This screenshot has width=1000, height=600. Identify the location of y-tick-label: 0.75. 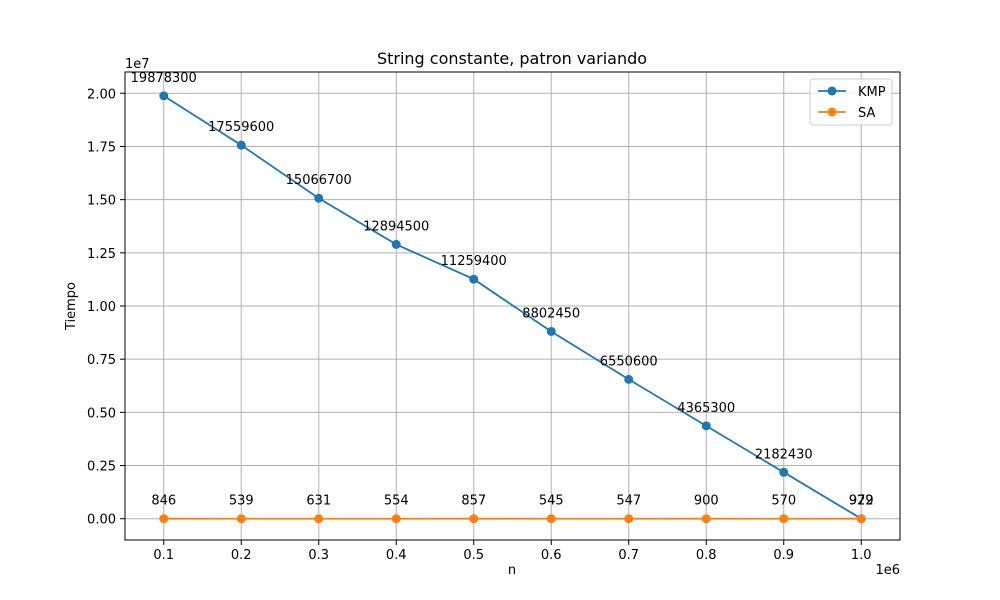
(101, 360).